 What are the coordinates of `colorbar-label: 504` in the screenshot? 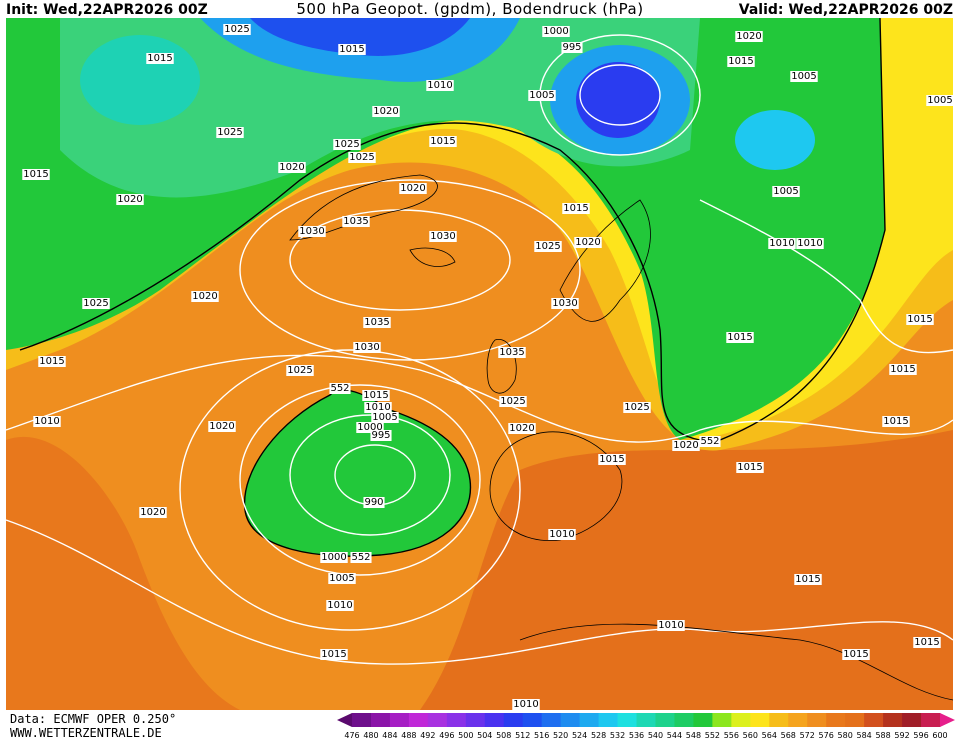 It's located at (484, 735).